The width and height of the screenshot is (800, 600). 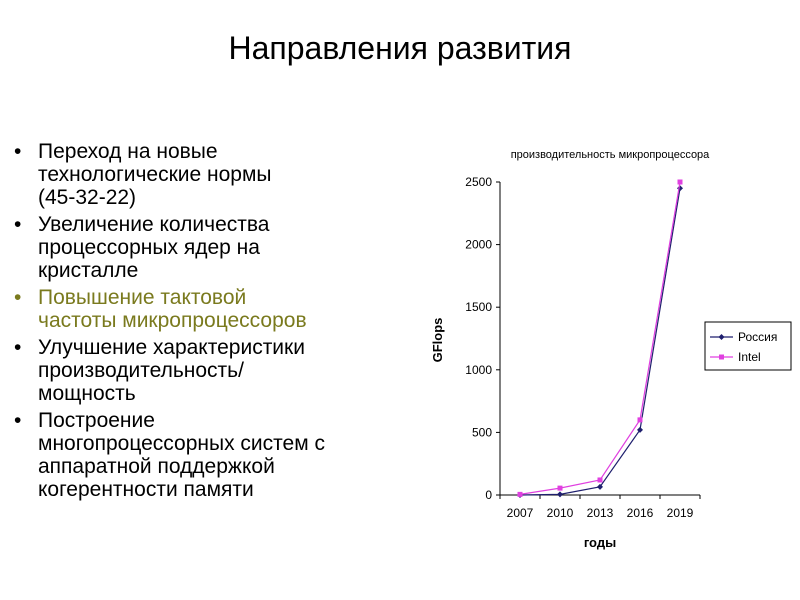 I want to click on chart-series, so click(x=600, y=338).